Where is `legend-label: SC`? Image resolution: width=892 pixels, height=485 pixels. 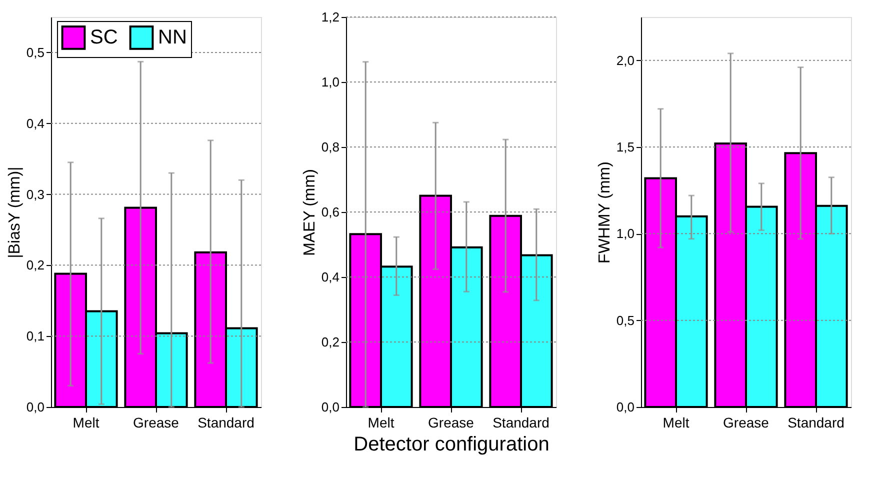 legend-label: SC is located at coordinates (104, 37).